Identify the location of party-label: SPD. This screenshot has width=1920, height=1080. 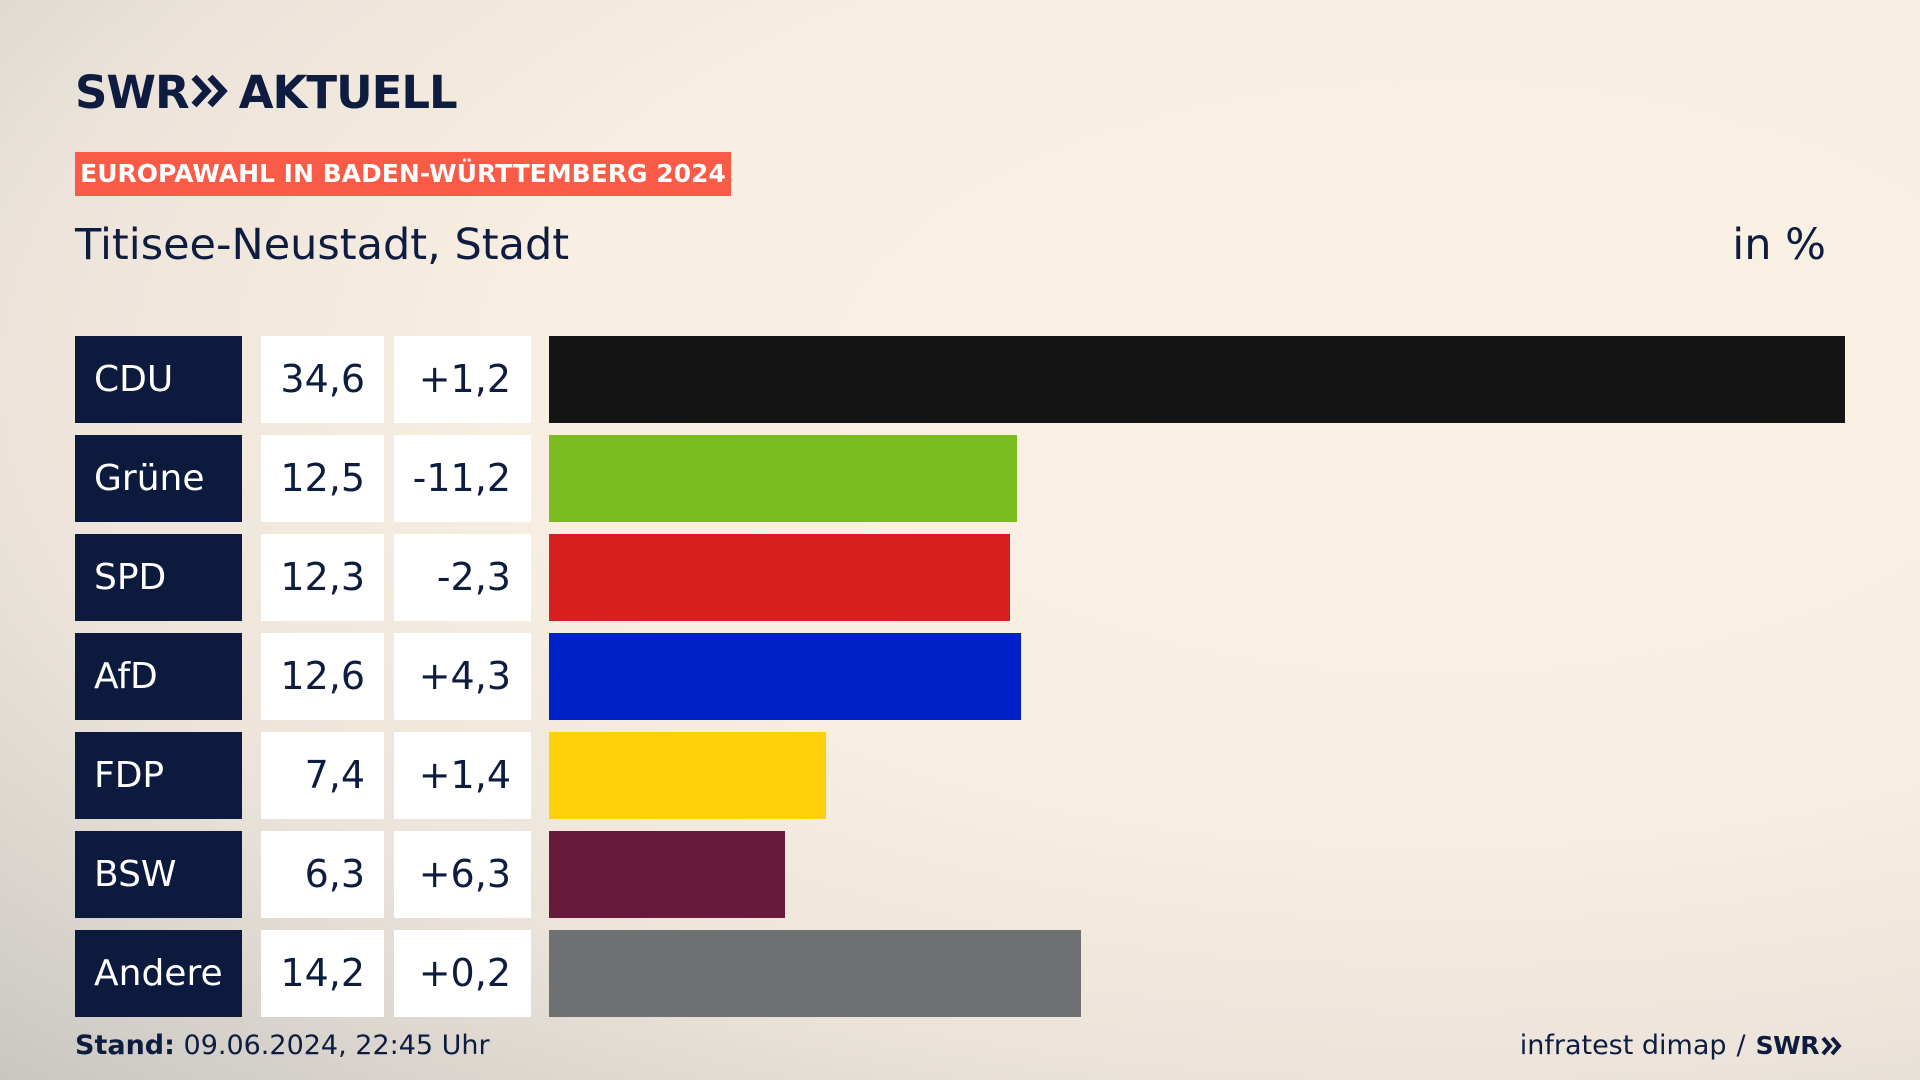
(158, 577).